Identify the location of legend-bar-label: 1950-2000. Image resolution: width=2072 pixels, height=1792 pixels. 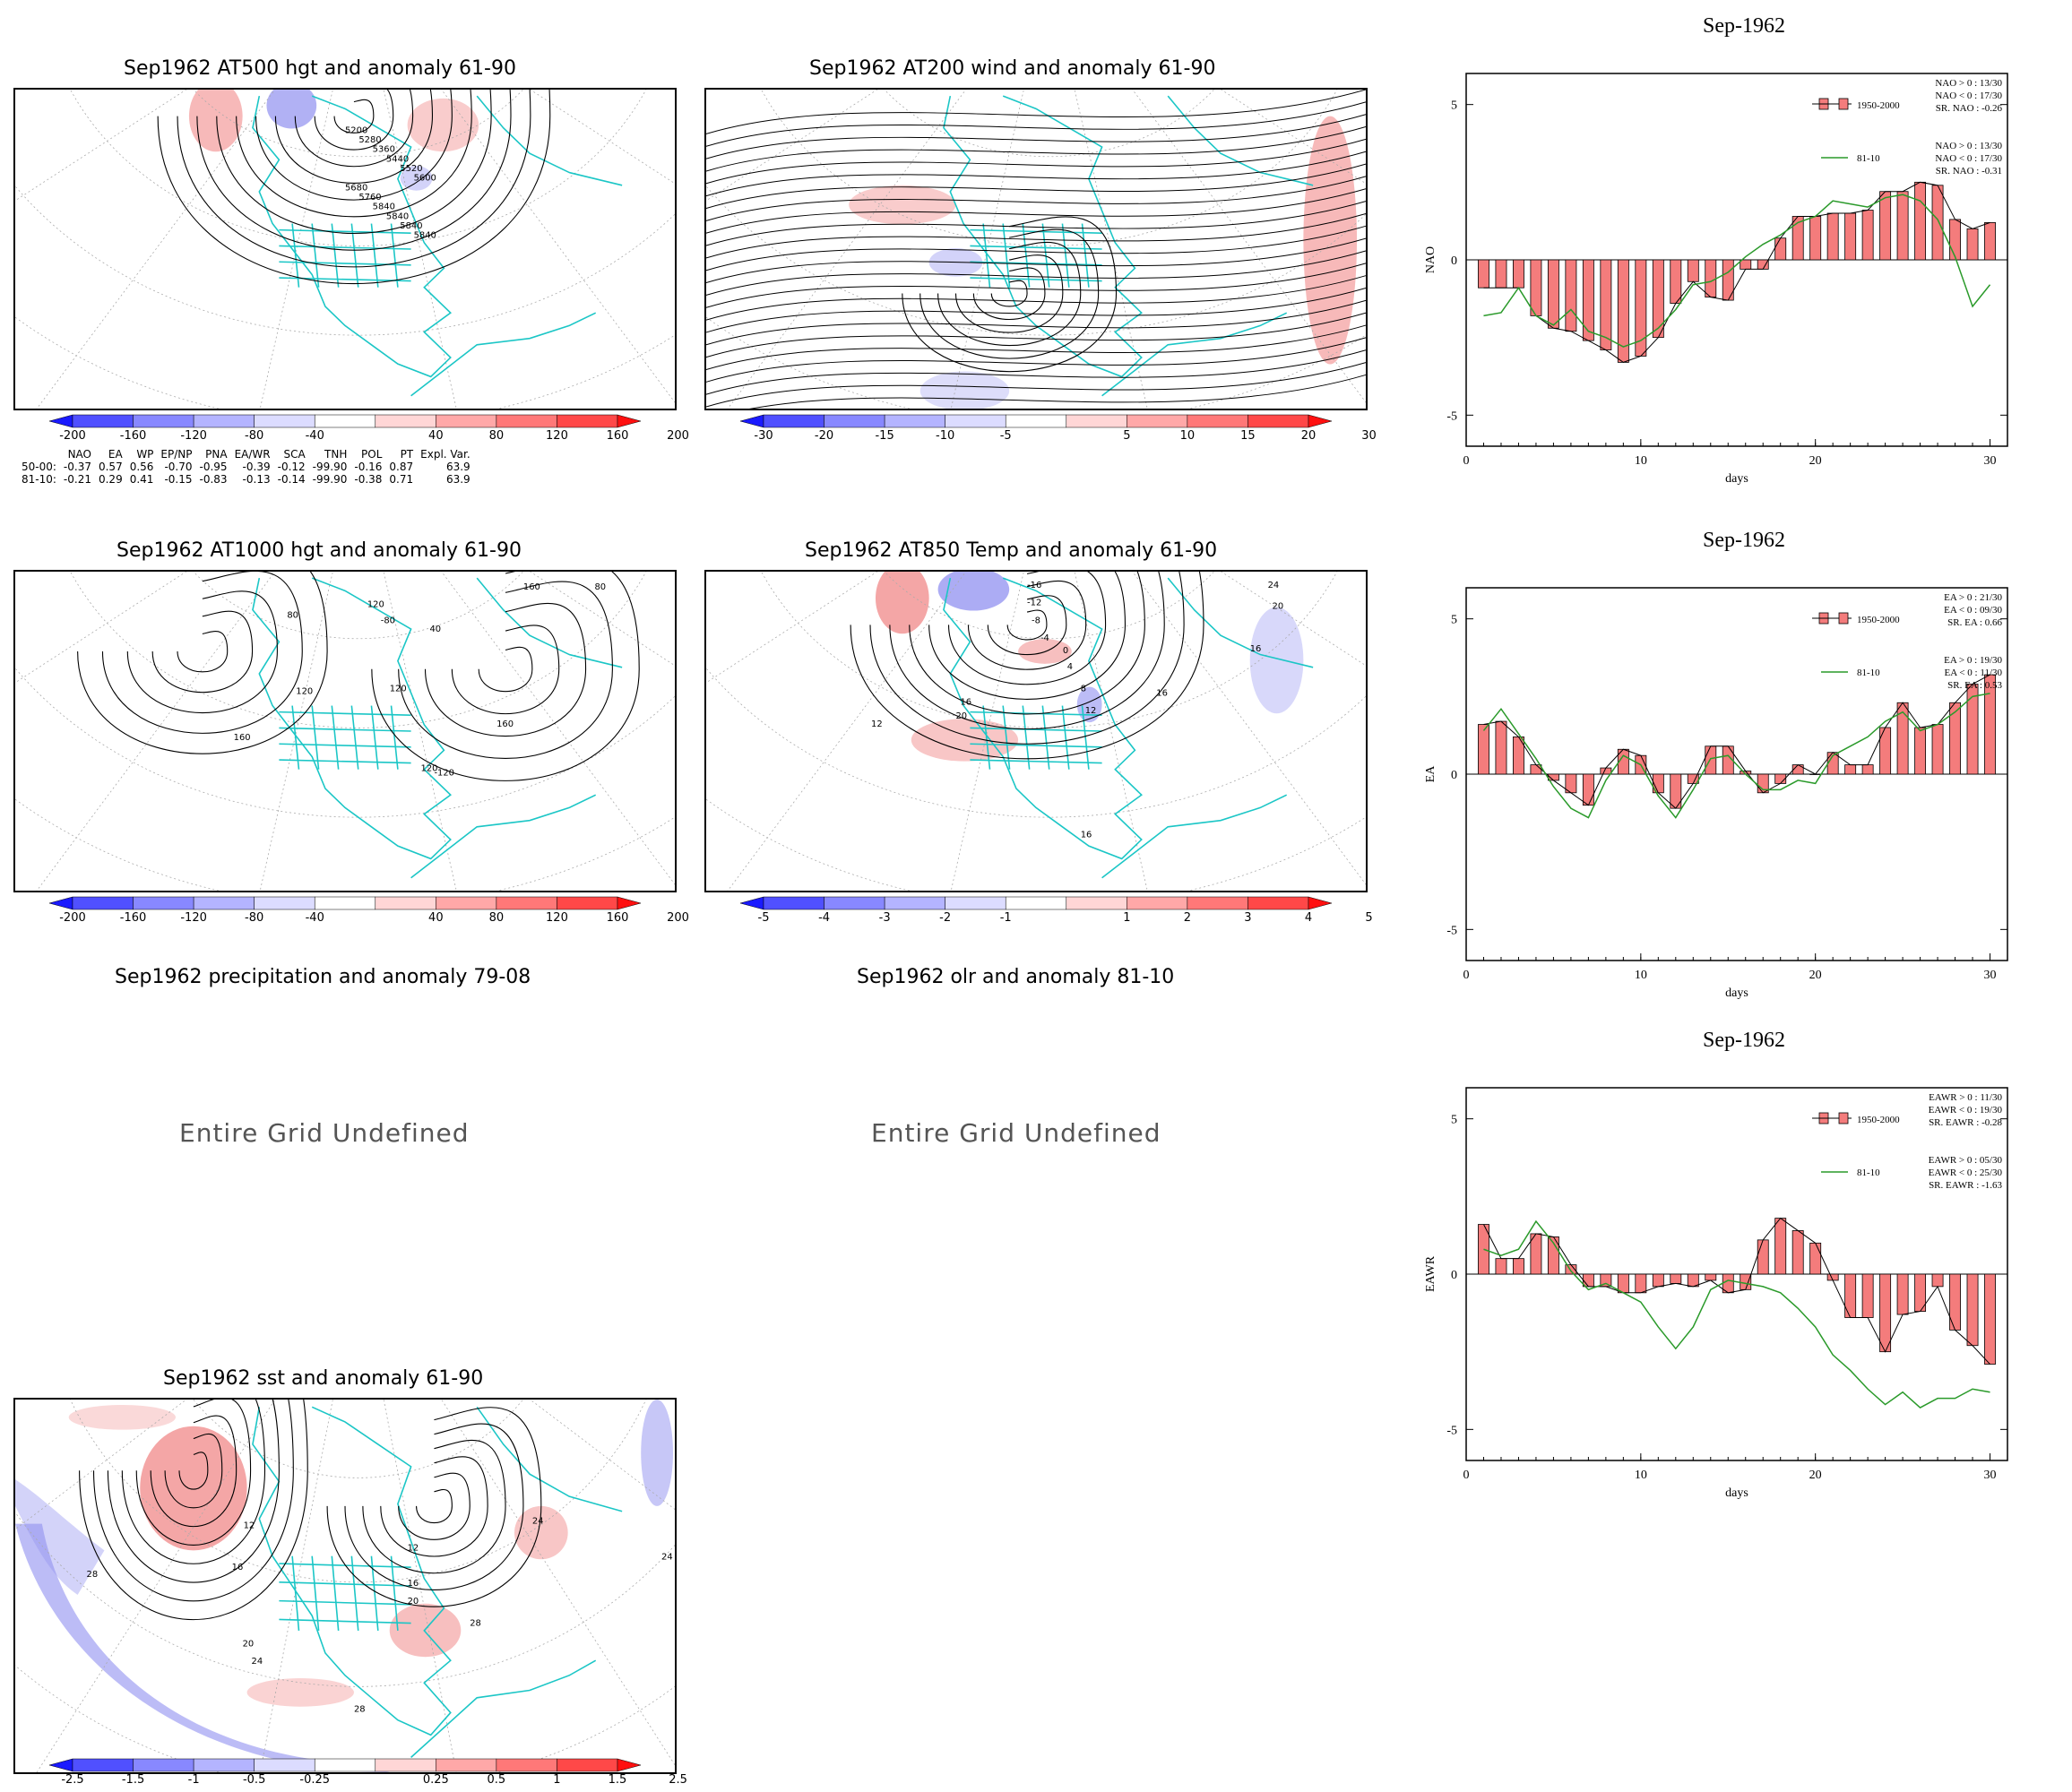
(1878, 620).